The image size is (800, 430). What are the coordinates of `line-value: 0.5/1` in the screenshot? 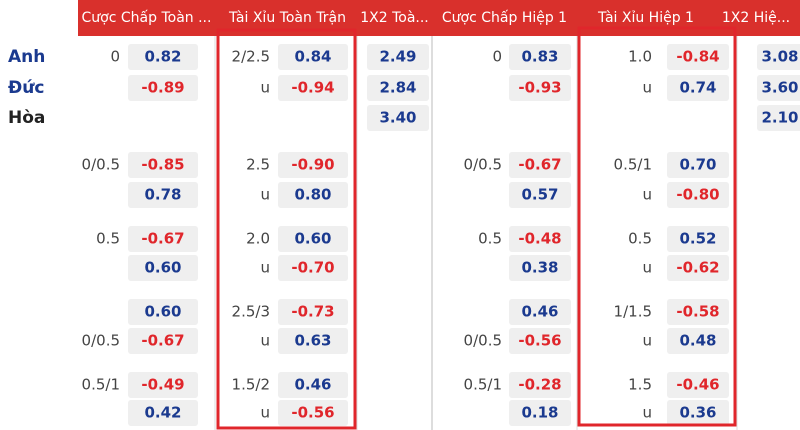 It's located at (483, 385).